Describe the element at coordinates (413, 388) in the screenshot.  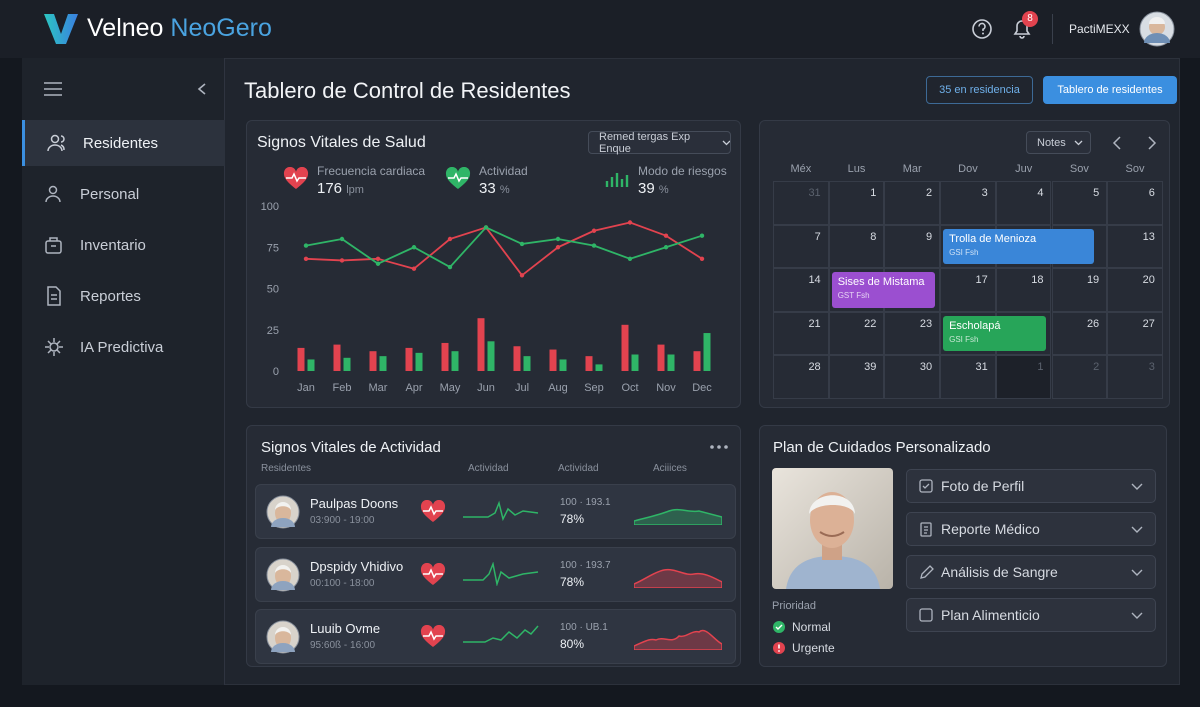
I see `x-tick-label: Apr` at that location.